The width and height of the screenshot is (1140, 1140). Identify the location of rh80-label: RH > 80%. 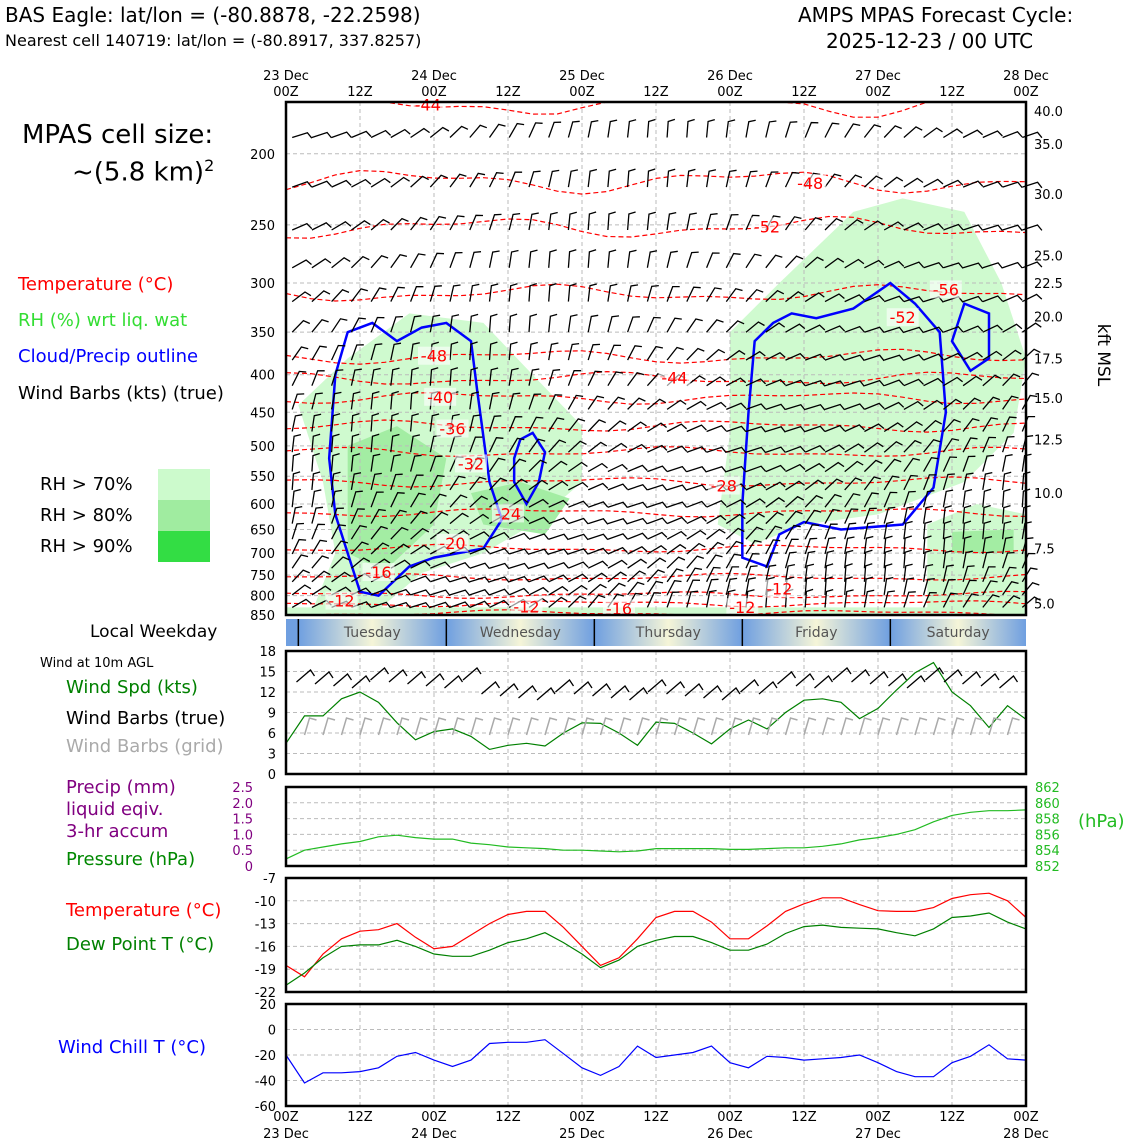
(86, 515).